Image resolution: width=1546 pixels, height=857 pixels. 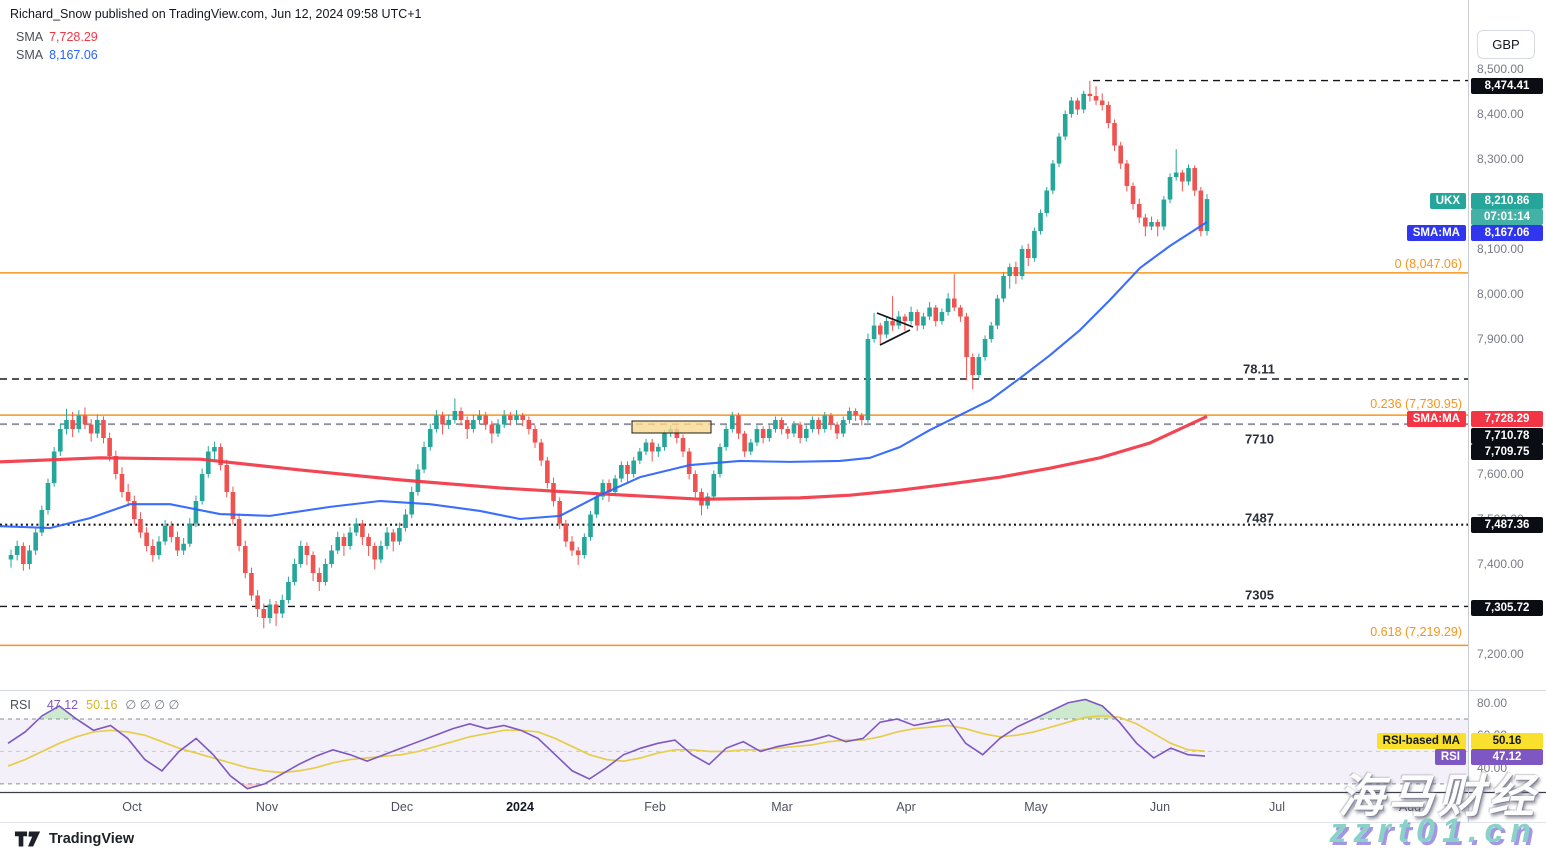 What do you see at coordinates (1416, 632) in the screenshot?
I see `fib-level-label: 0.618 (7,219.29)` at bounding box center [1416, 632].